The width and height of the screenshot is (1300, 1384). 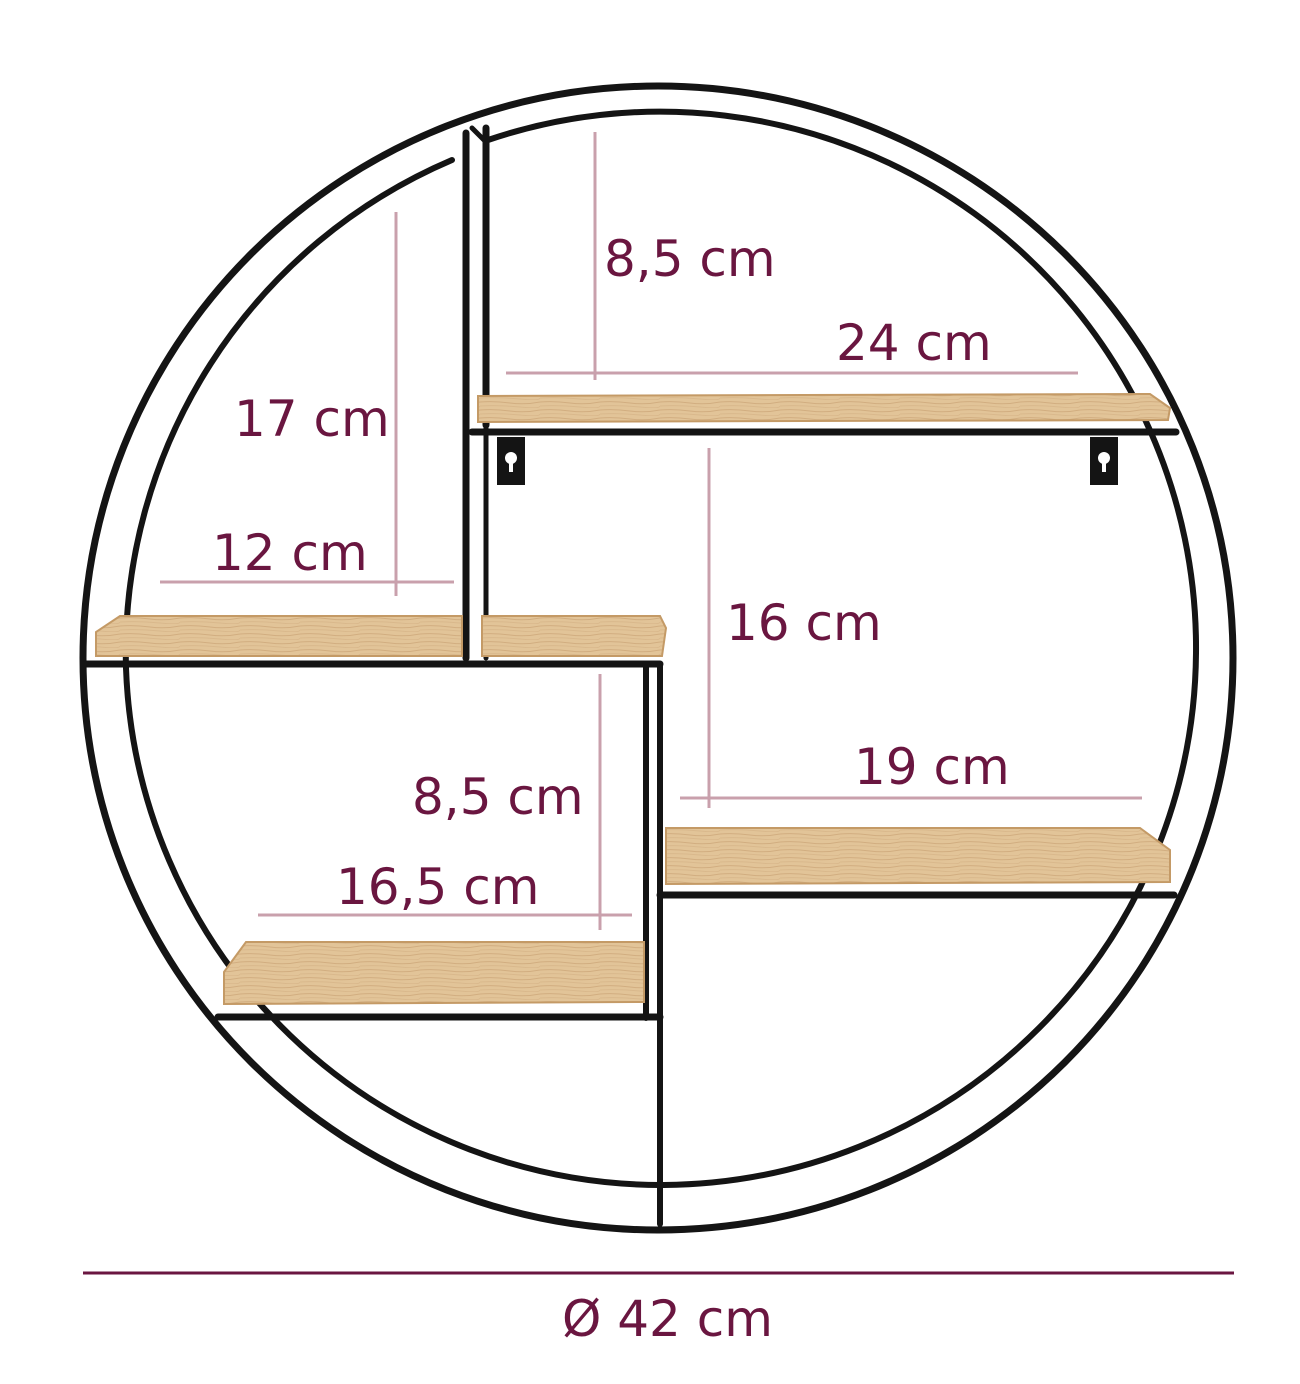 I want to click on inner-ring-top-left, so click(x=288, y=414).